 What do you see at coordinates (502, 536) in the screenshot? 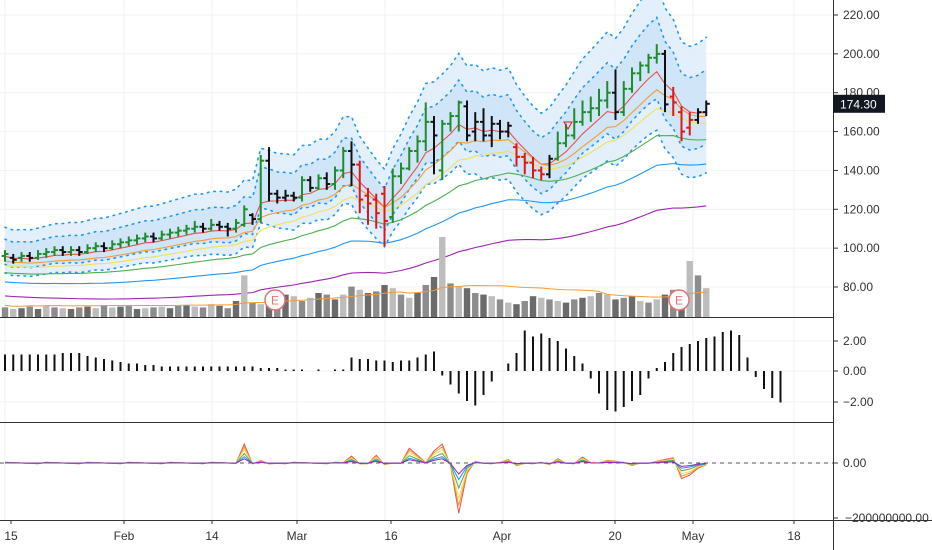
I see `time-axis-label: Apr` at bounding box center [502, 536].